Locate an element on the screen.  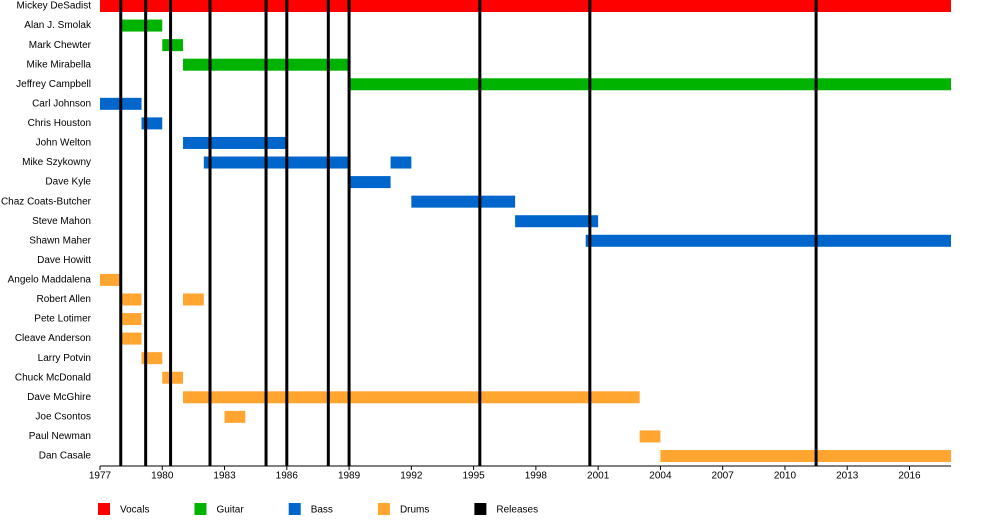
x-tick-label: 2007 is located at coordinates (723, 476).